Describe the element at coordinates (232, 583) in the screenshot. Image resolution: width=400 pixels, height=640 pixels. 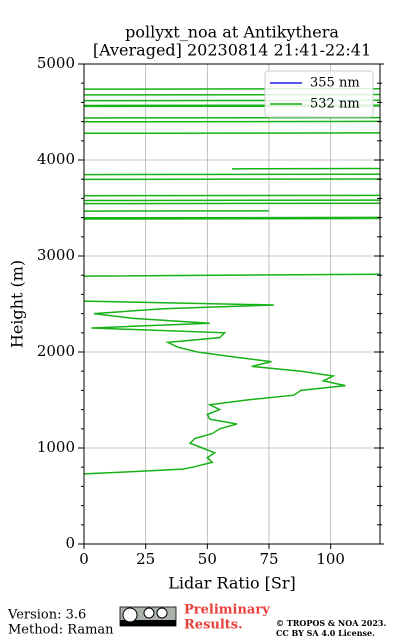
I see `x-axis-label: Lidar Ratio [Sr]` at that location.